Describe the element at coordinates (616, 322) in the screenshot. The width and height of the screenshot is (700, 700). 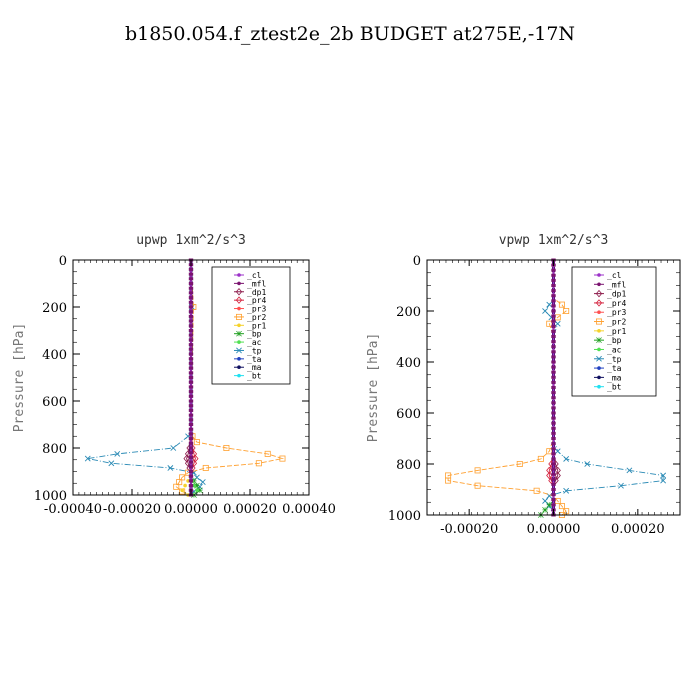
I see `legend-label: _pr2` at that location.